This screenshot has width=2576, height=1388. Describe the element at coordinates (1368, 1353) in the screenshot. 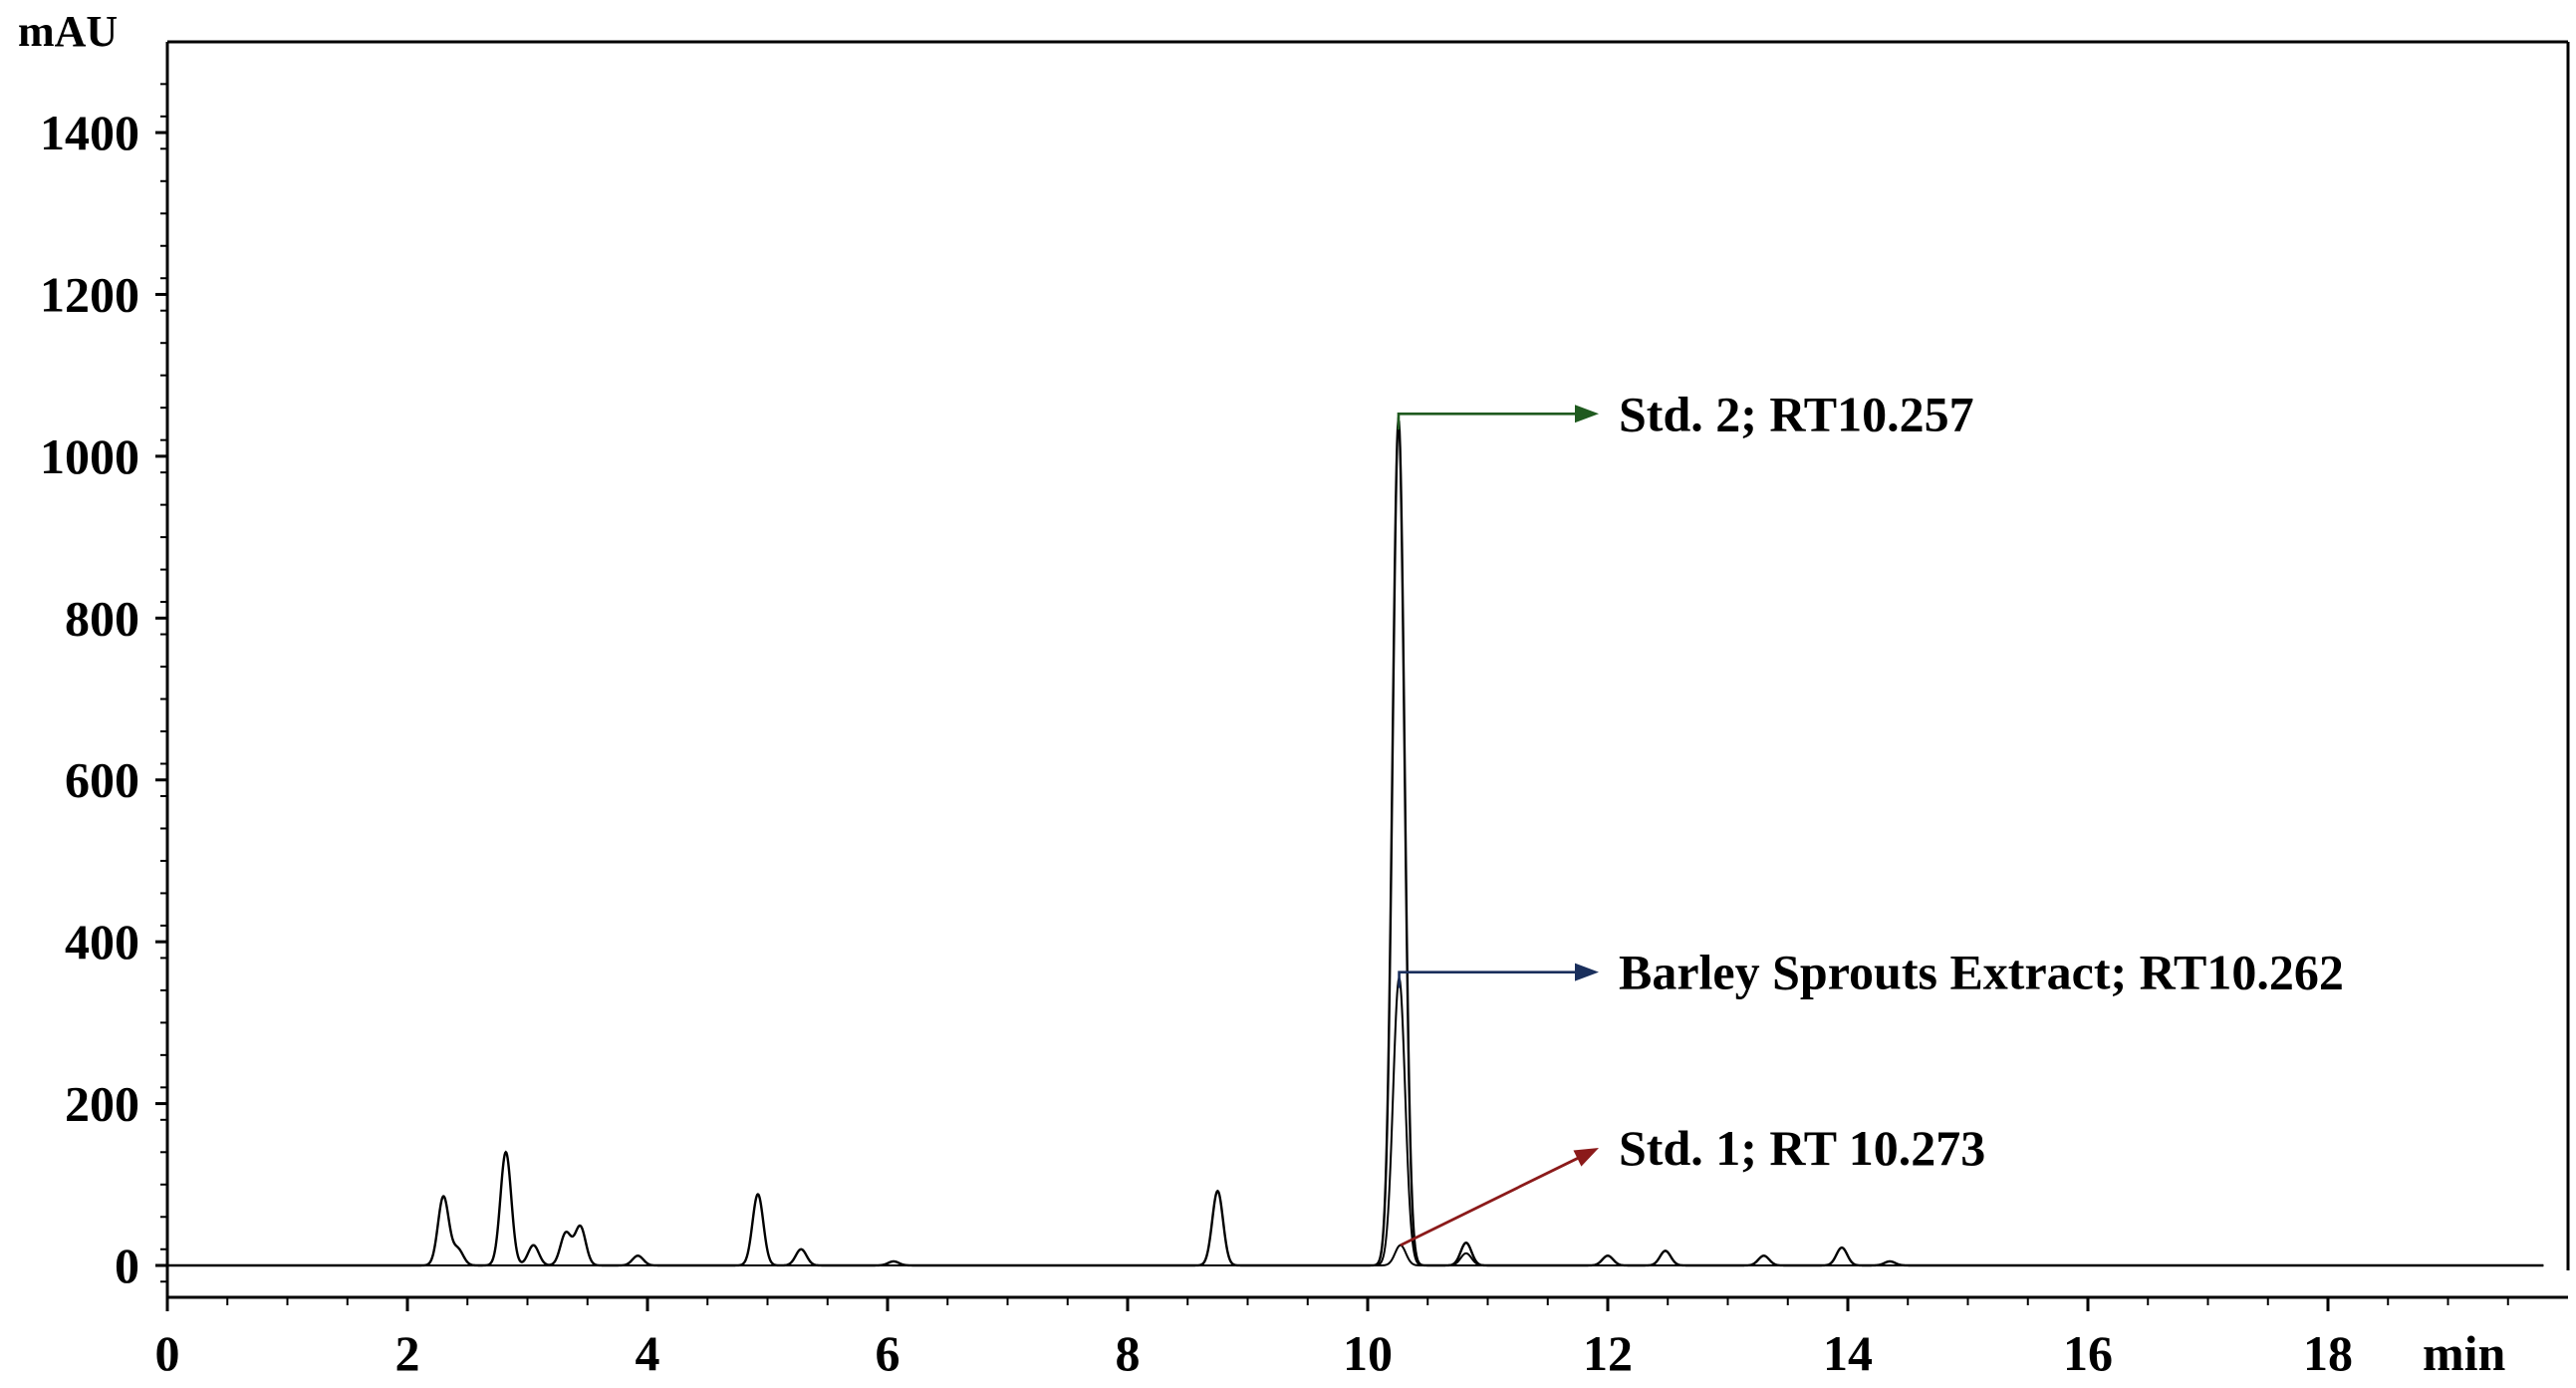

I see `x-tick-label: 10` at that location.